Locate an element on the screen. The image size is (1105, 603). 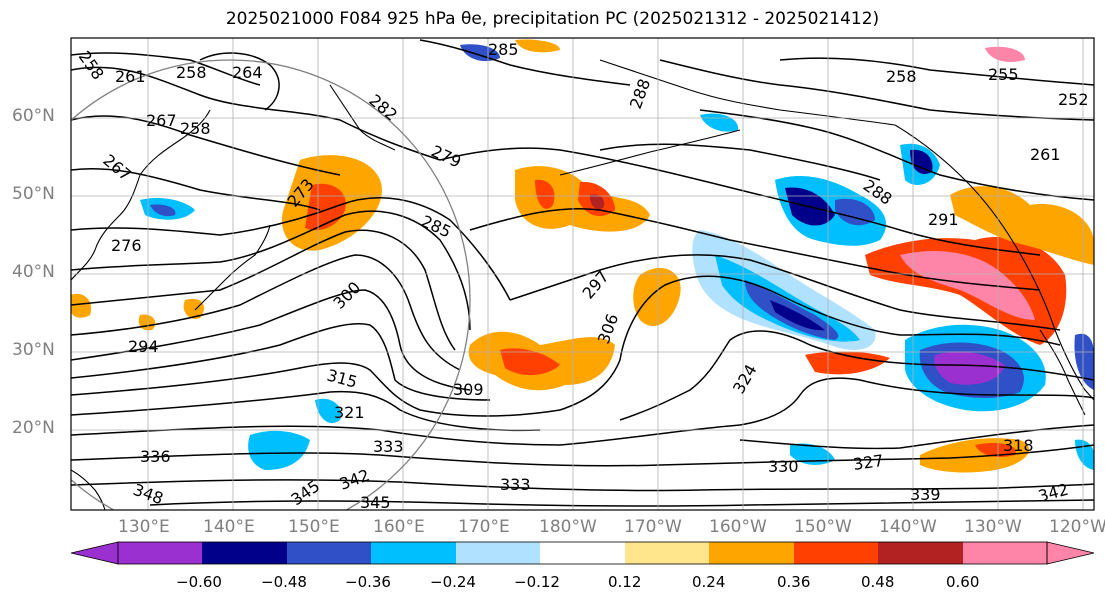
contour-label: 276 is located at coordinates (126, 245).